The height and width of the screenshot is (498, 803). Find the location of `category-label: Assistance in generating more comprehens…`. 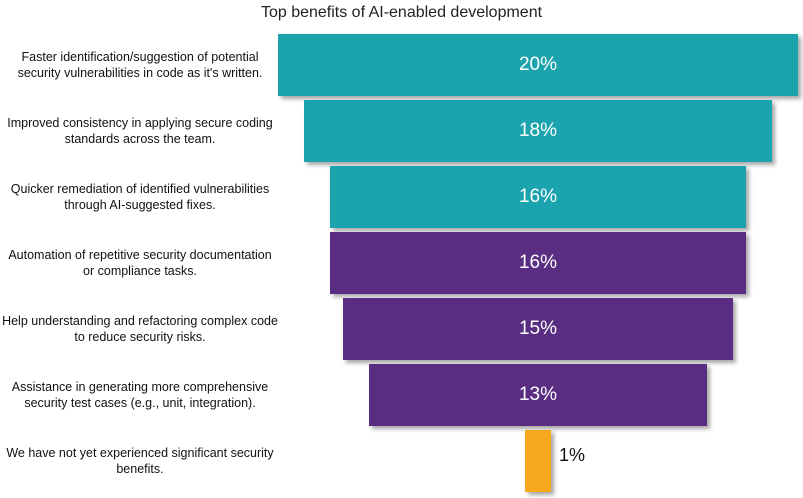

category-label: Assistance in generating more comprehens… is located at coordinates (140, 395).